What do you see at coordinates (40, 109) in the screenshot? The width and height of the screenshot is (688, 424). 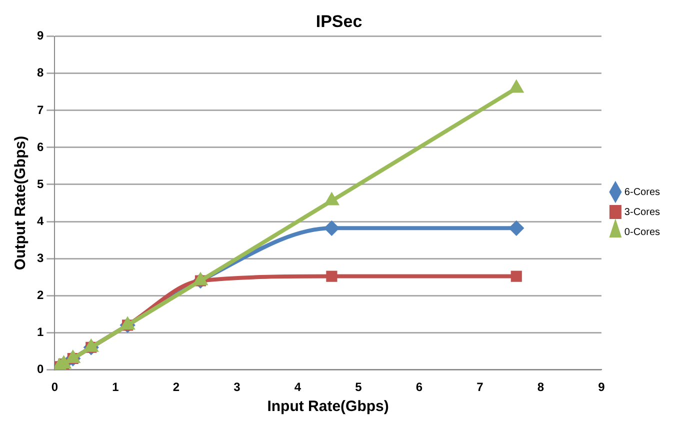 I see `y-tick-label: 7` at bounding box center [40, 109].